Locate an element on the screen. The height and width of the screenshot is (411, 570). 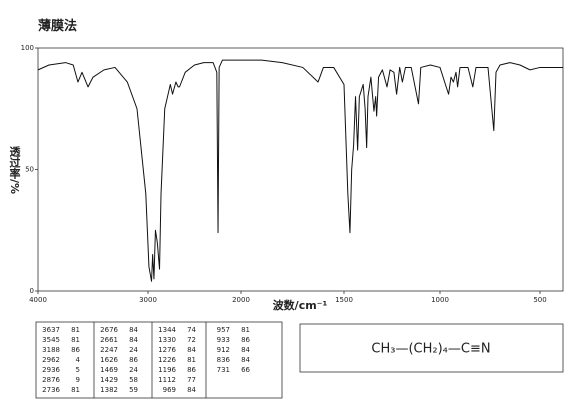
peak-transmittance: 74 is located at coordinates (191, 330).